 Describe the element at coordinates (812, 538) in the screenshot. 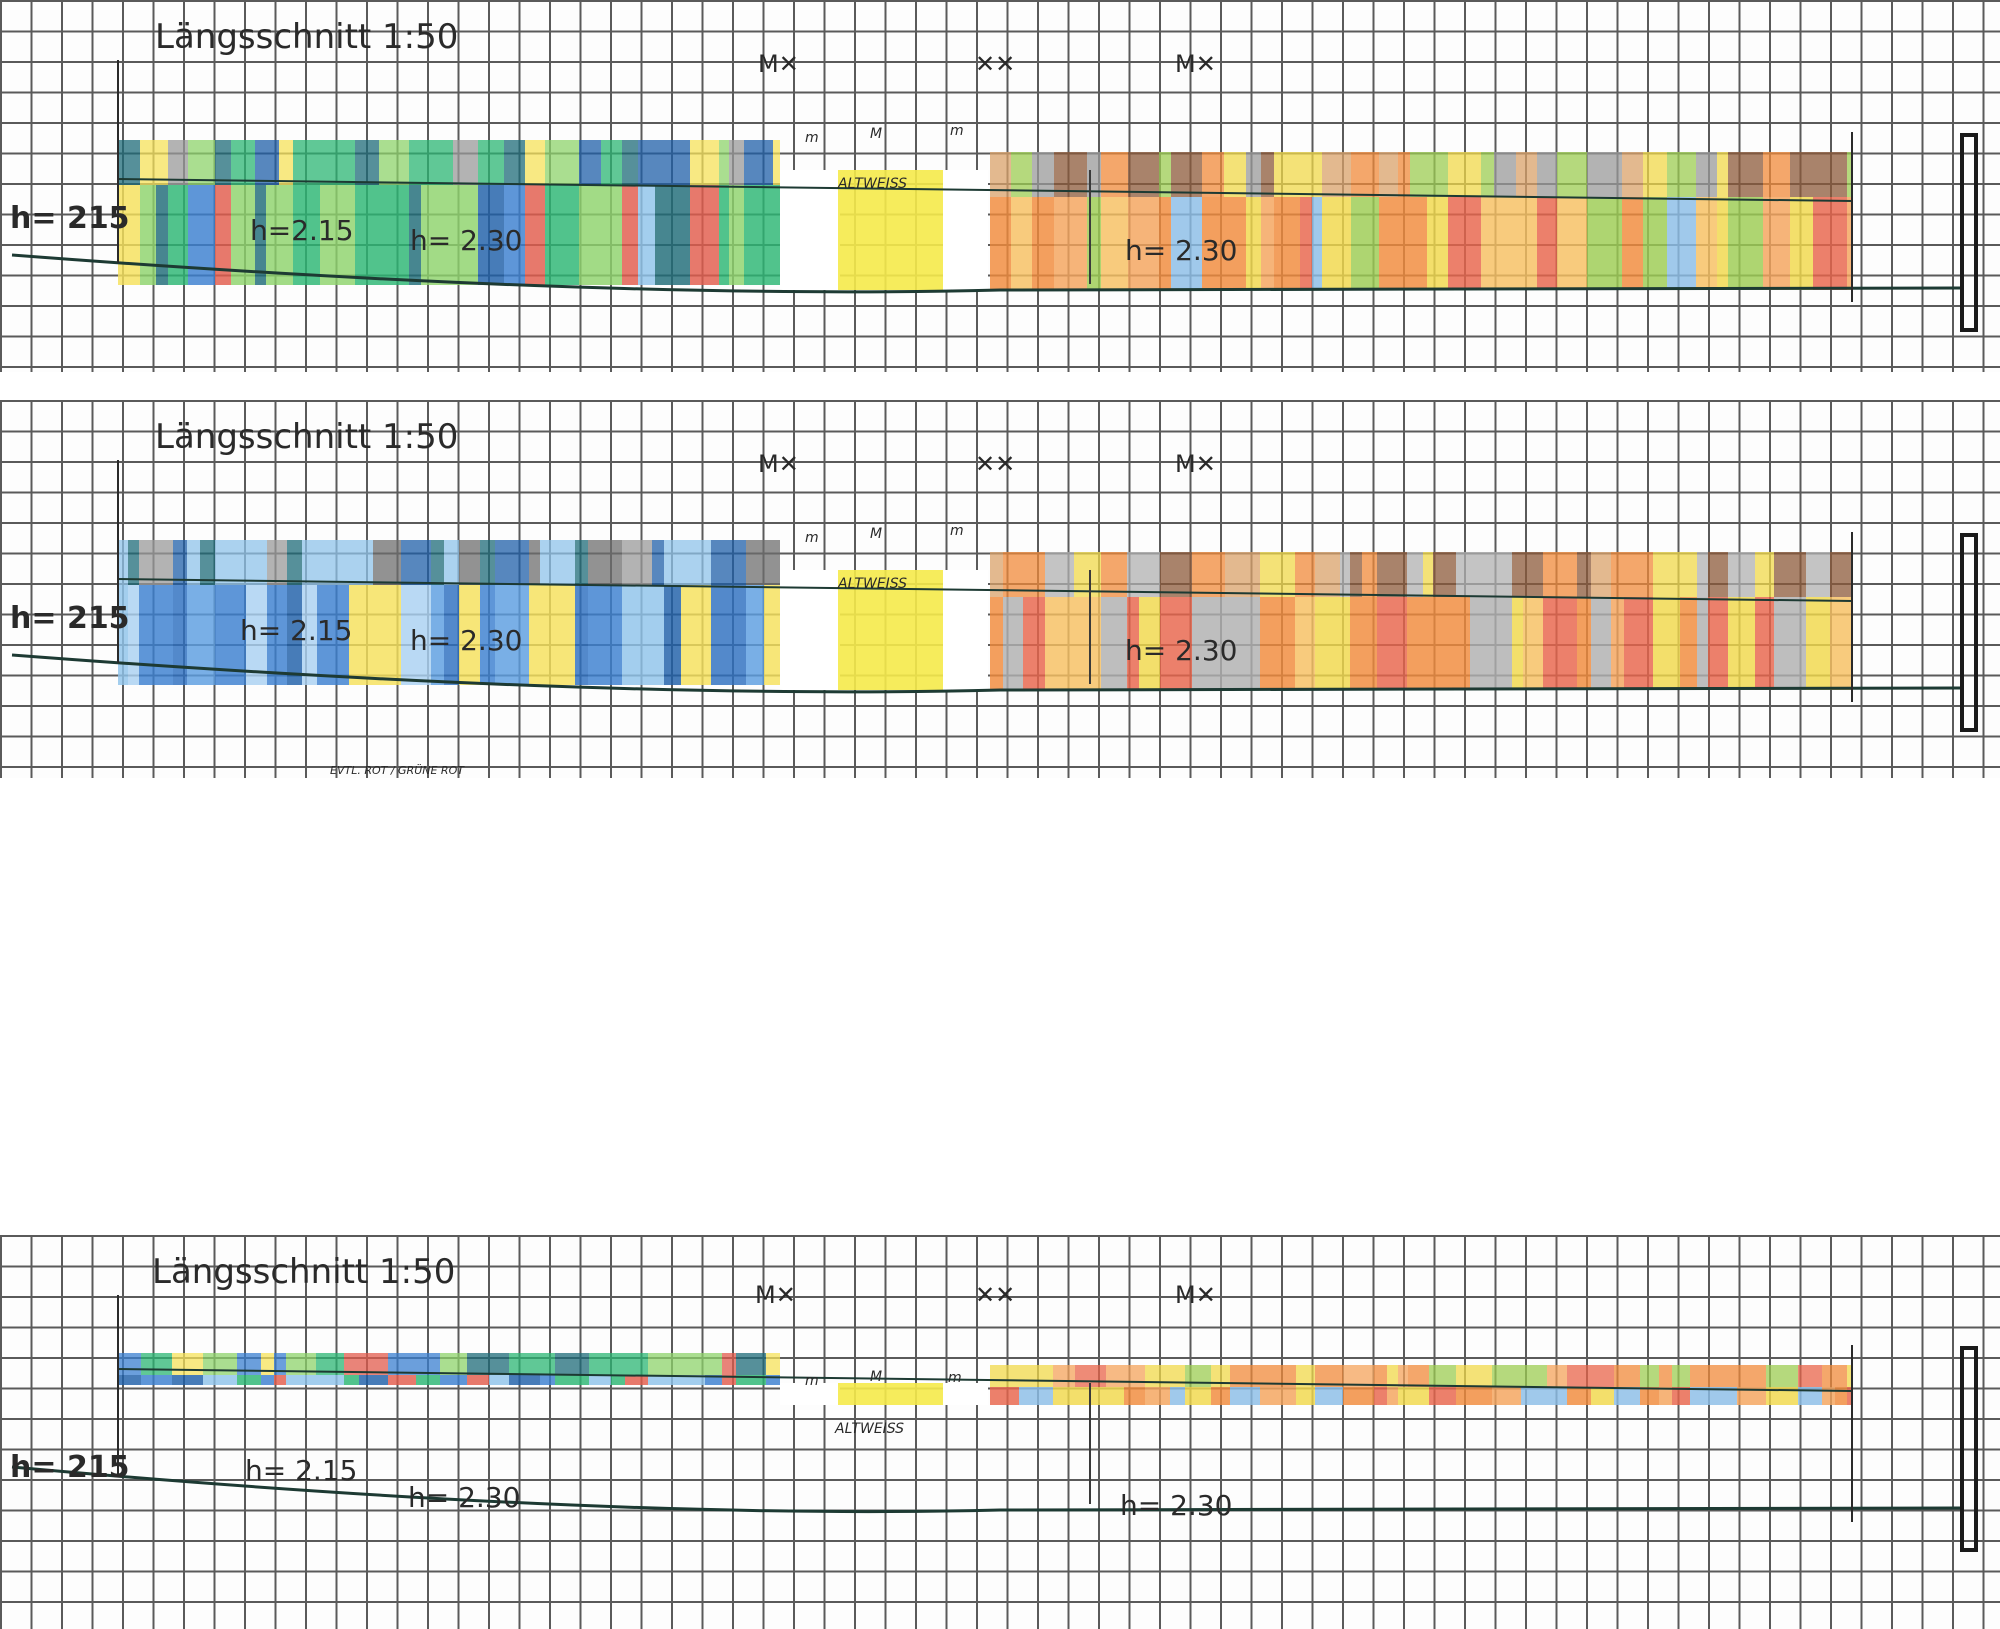

I see `m-label-1: m` at that location.